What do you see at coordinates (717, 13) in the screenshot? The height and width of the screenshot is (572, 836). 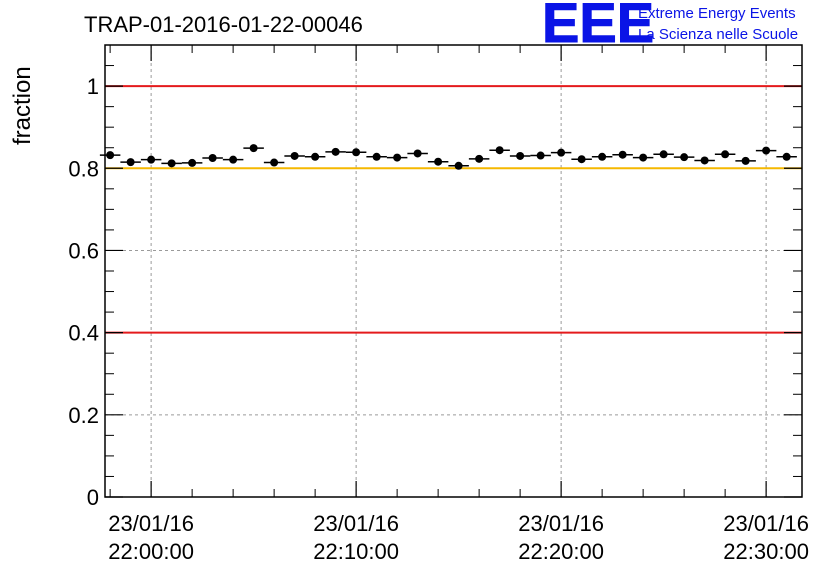 I see `logo-line-1: Extreme Energy Events` at bounding box center [717, 13].